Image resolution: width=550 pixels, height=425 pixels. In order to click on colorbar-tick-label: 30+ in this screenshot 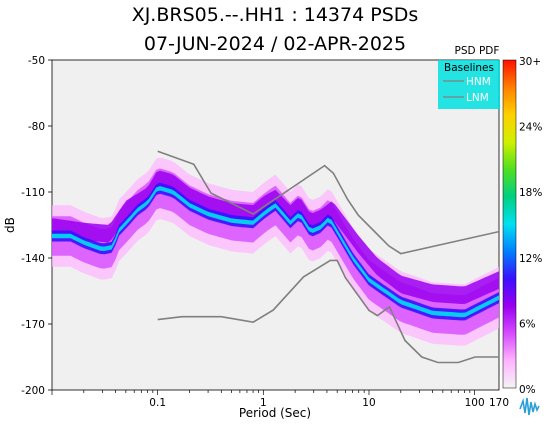, I will do `click(530, 62)`.